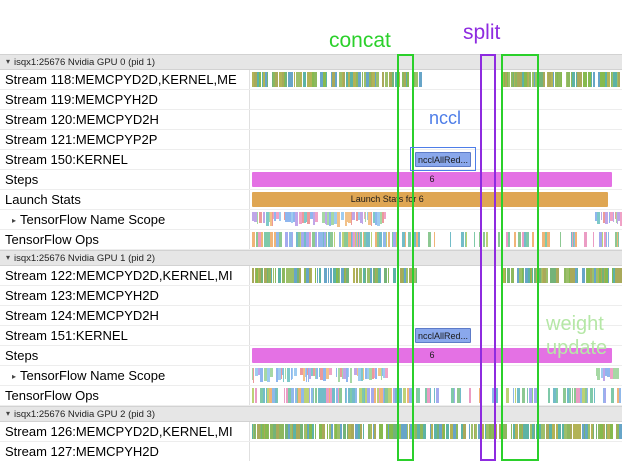 The height and width of the screenshot is (461, 622). I want to click on section-header-row: ▾ isqx1:25676 Nvidia GPU 1 (pid 2), so click(311, 258).